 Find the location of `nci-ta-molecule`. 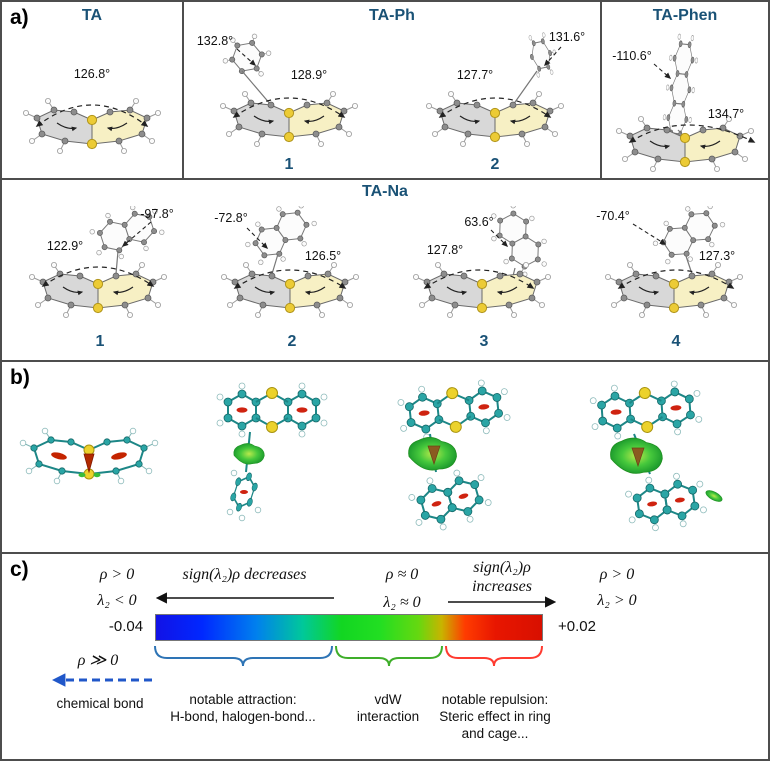

nci-ta-molecule is located at coordinates (89, 456).